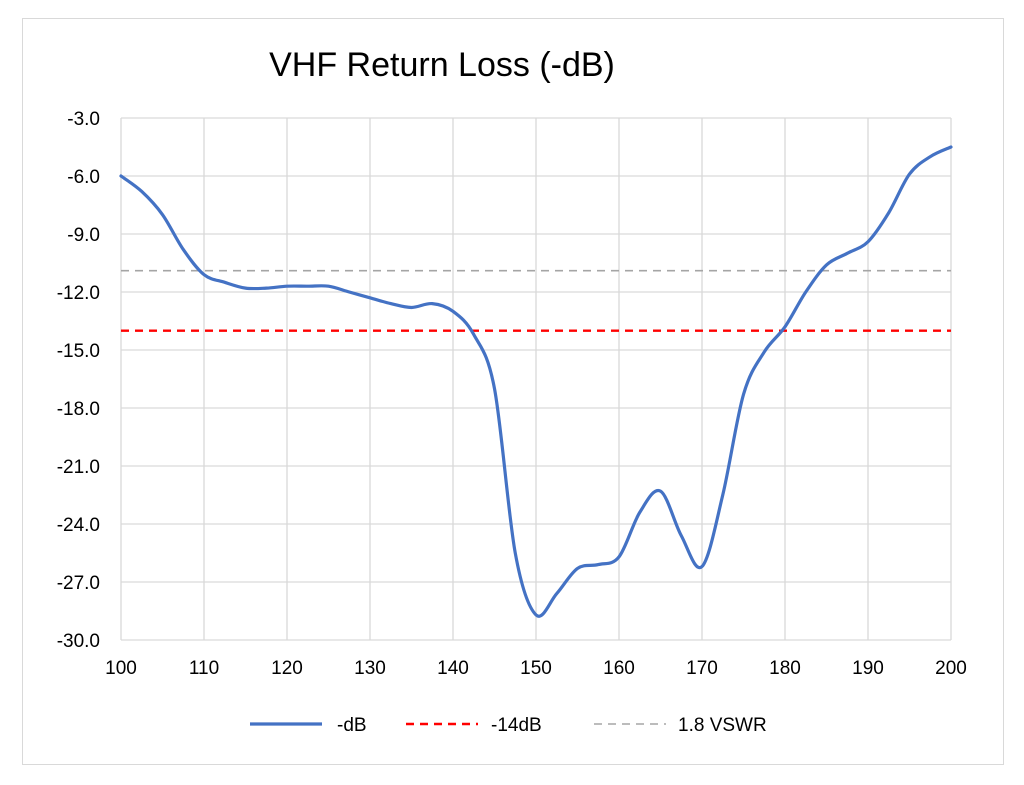 The image size is (1024, 785). What do you see at coordinates (702, 668) in the screenshot?
I see `x-tick-label: 170` at bounding box center [702, 668].